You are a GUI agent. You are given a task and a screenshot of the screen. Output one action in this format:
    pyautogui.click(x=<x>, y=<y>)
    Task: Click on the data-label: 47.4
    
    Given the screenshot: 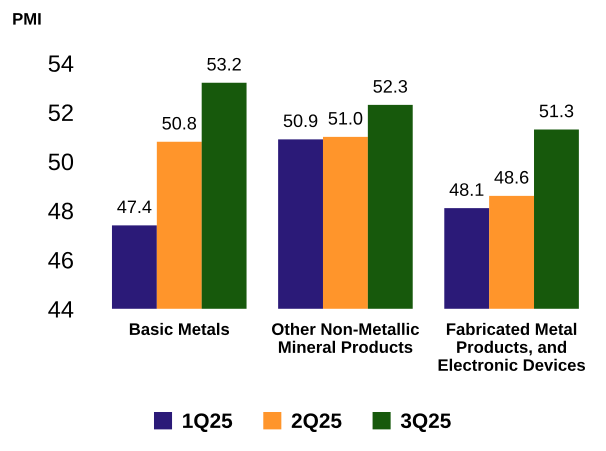 What is the action you would take?
    pyautogui.click(x=134, y=207)
    